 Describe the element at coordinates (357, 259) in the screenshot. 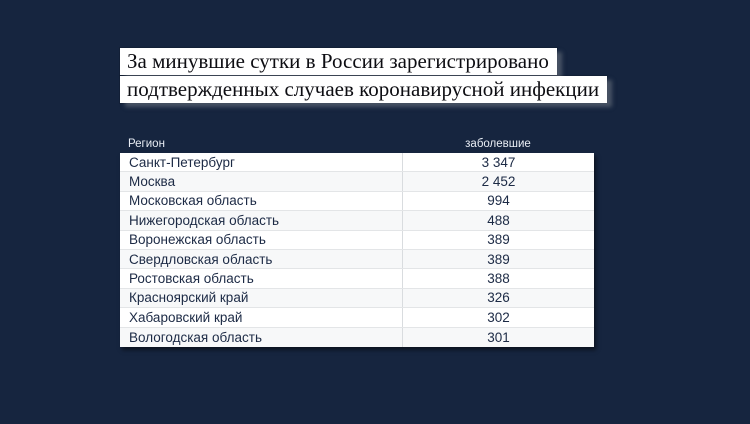

I see `table-row: Свердловская область 389` at that location.